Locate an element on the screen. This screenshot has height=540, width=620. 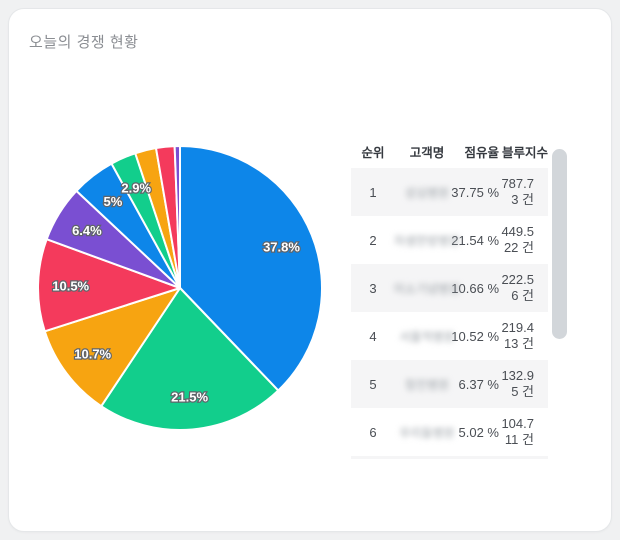
blue-index-value: 222.5 is located at coordinates (517, 279).